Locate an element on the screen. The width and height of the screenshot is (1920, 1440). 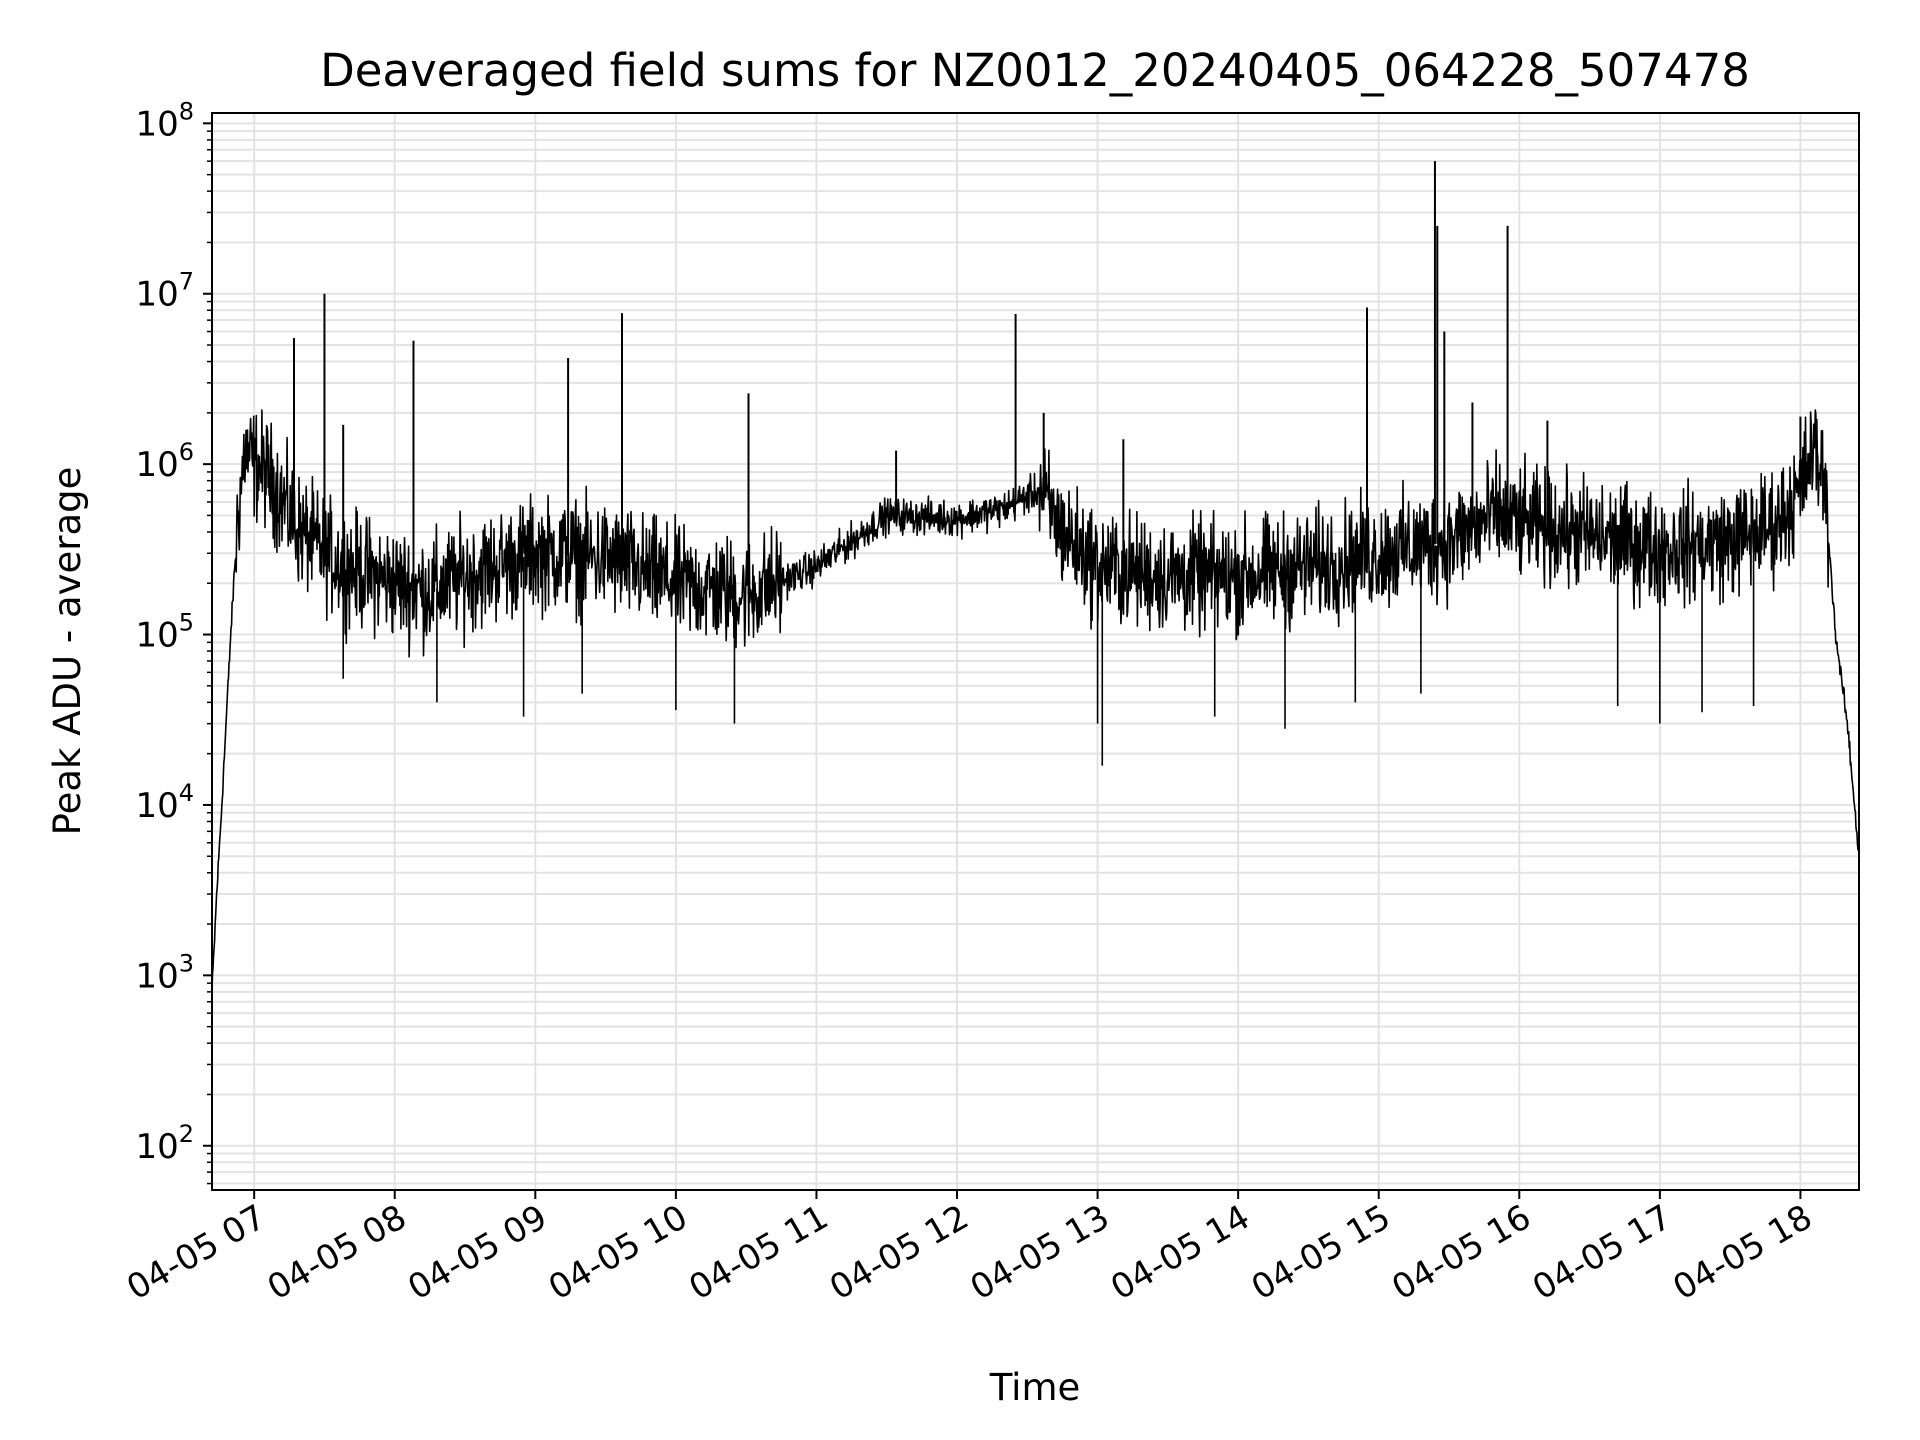
y-tick-label: 10⁷ is located at coordinates (164, 291).